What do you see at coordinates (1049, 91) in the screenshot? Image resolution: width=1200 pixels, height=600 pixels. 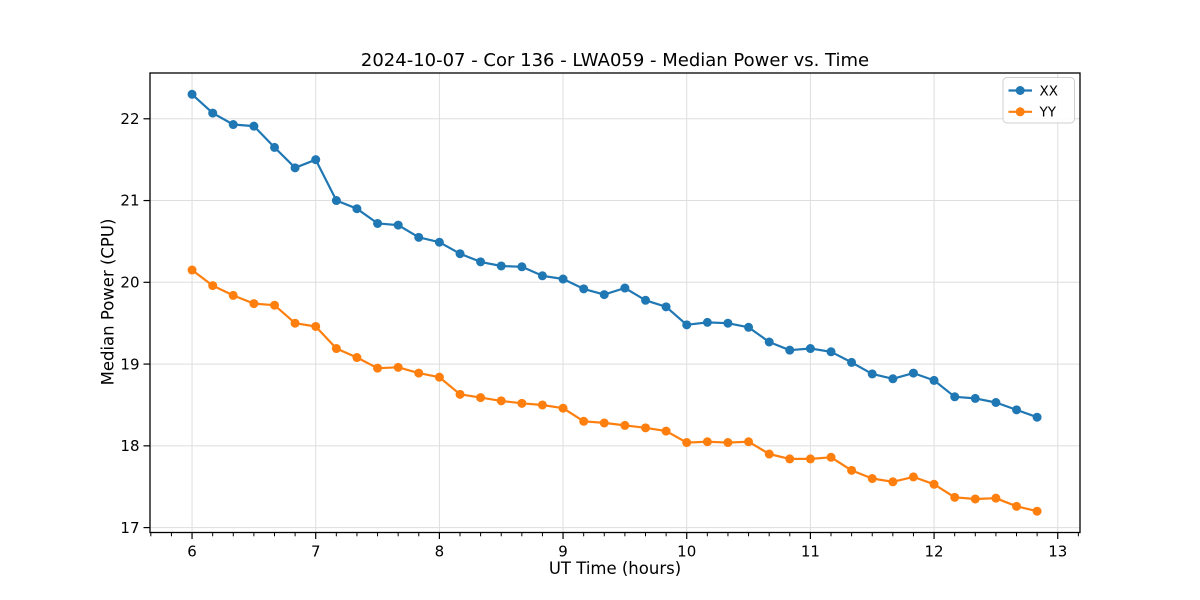 I see `legend-label-XX: XX` at bounding box center [1049, 91].